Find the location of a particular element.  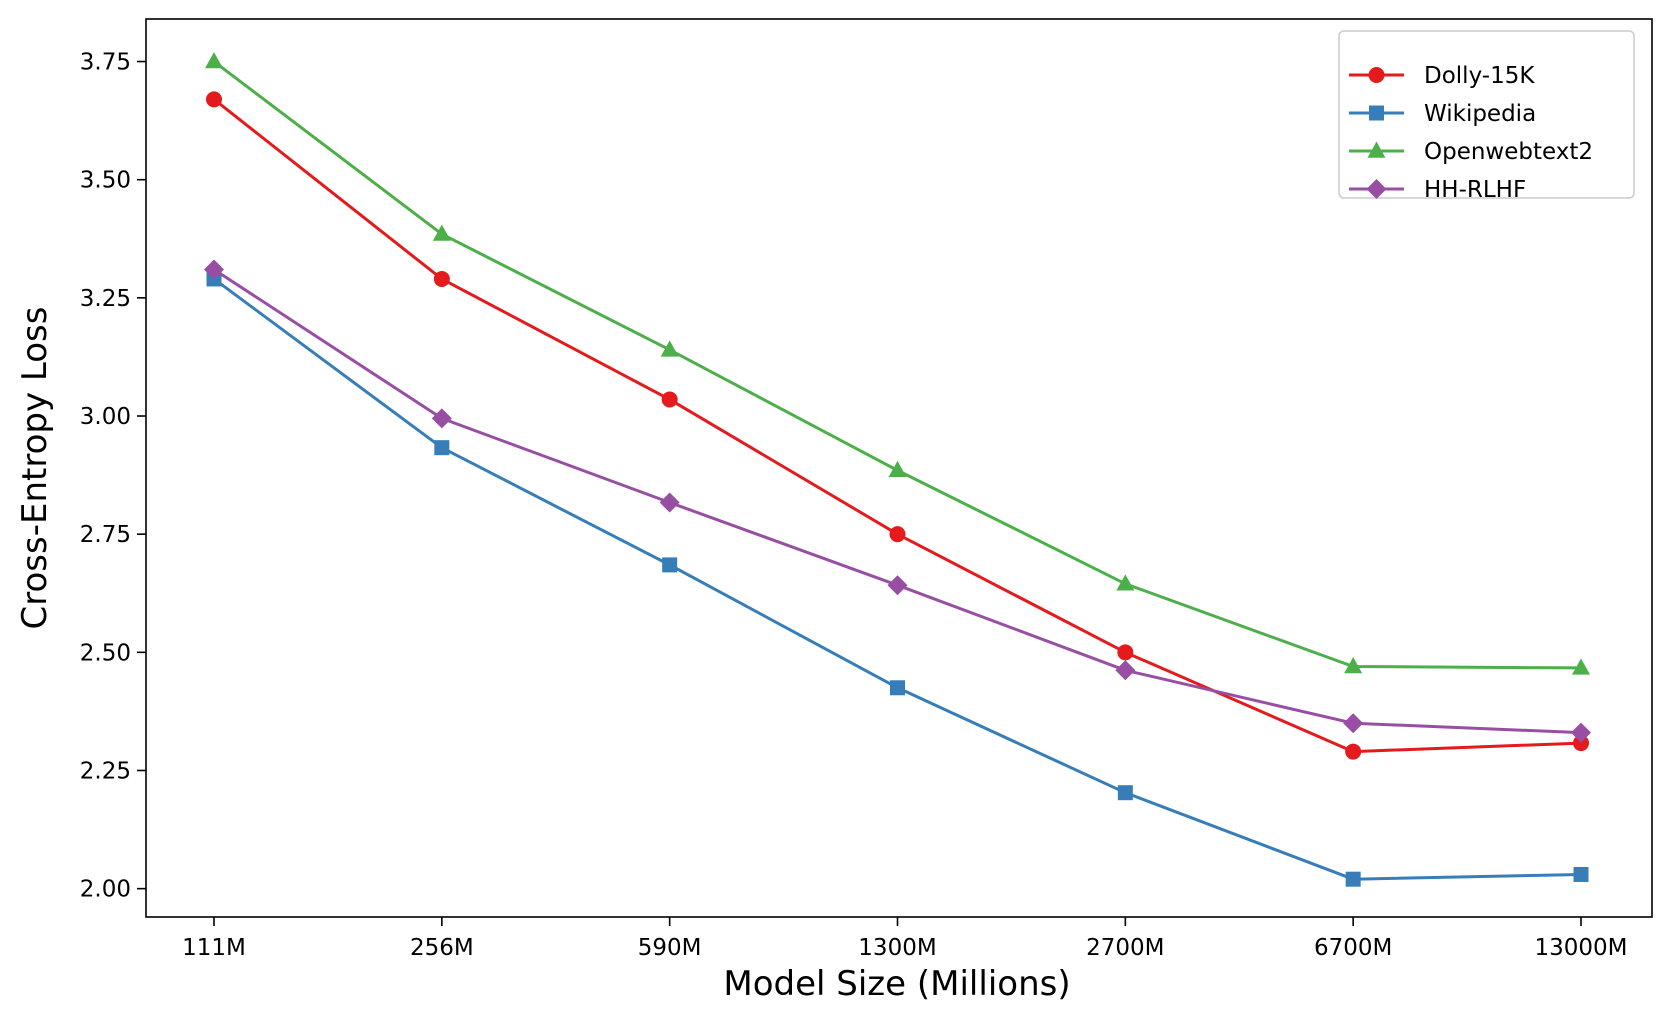

y-axis-ticks: 2.00 2.25 2.50 2.75 3.00 3.25 3.50 3.75 is located at coordinates (113, 476).